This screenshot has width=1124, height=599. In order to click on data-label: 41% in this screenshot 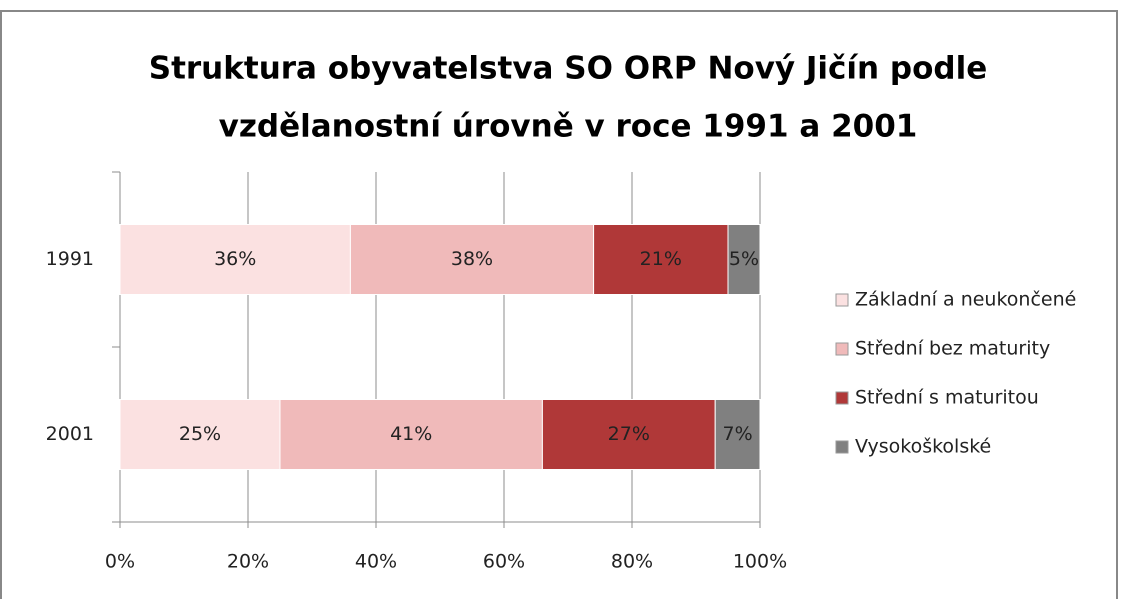, I will do `click(411, 434)`.